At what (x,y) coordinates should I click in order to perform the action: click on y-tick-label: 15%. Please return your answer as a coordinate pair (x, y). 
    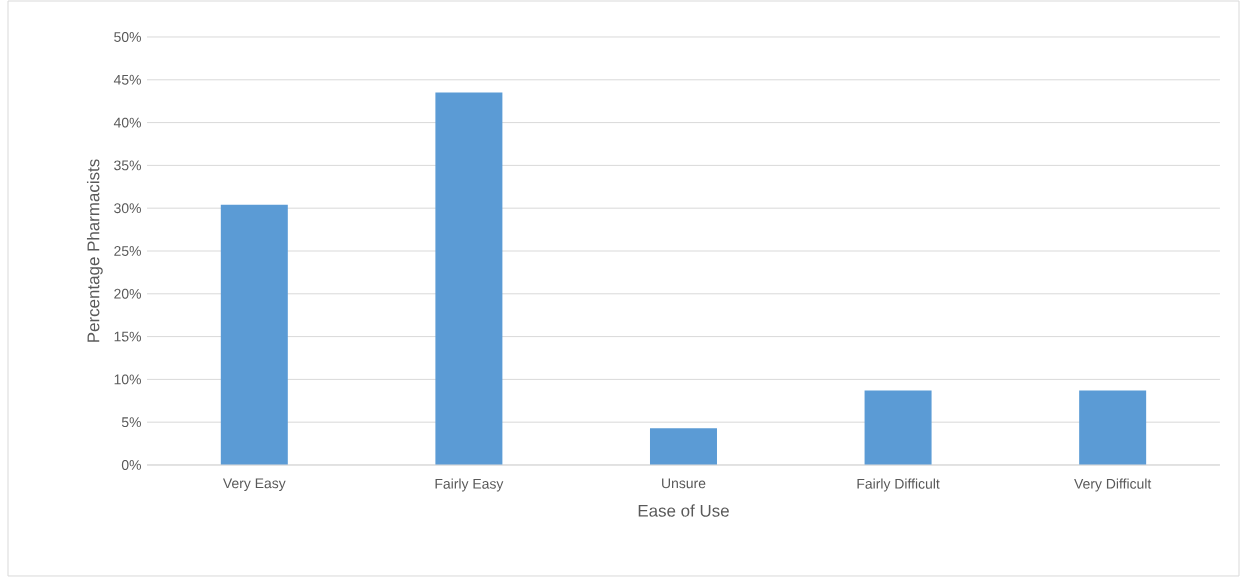
    Looking at the image, I should click on (127, 336).